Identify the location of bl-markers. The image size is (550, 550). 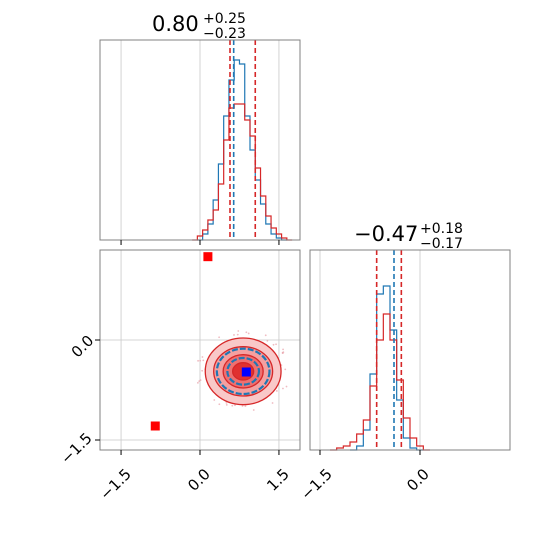
(200, 341).